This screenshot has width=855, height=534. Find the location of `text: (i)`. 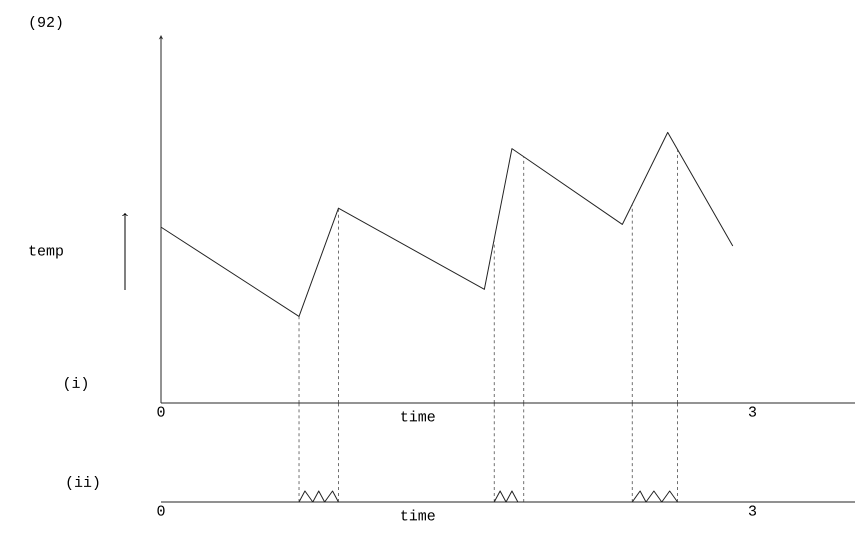

text: (i) is located at coordinates (76, 384).